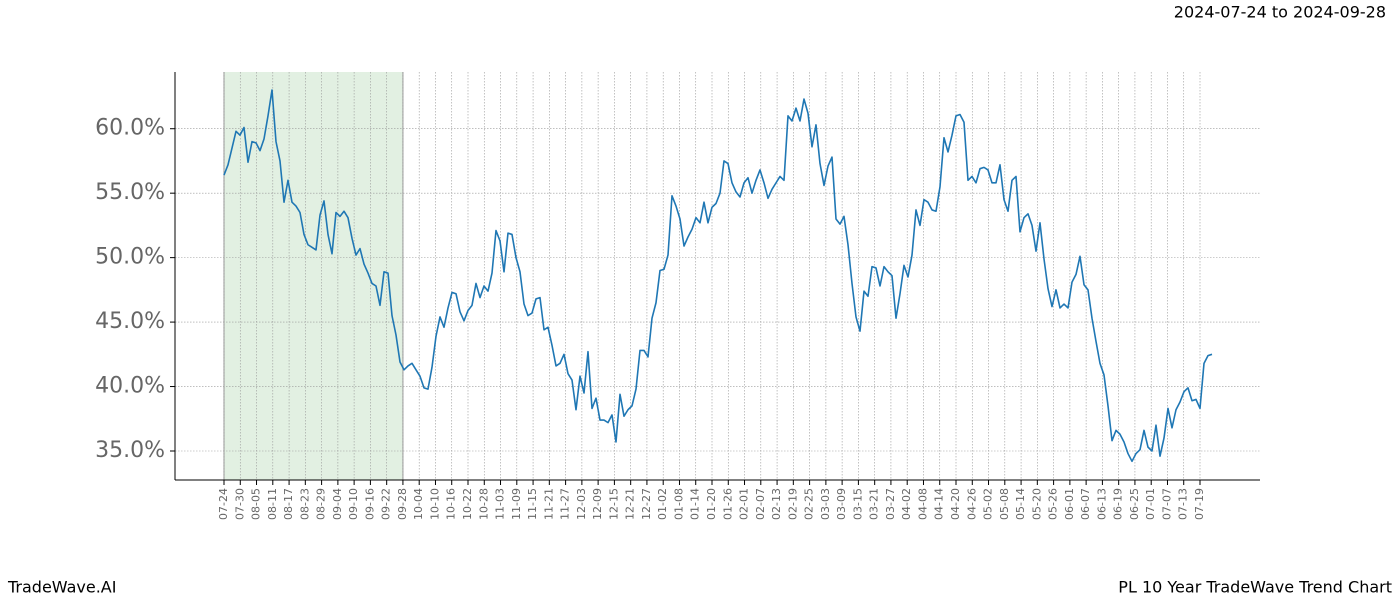  What do you see at coordinates (548, 504) in the screenshot?
I see `x-tick-label: 11-21` at bounding box center [548, 504].